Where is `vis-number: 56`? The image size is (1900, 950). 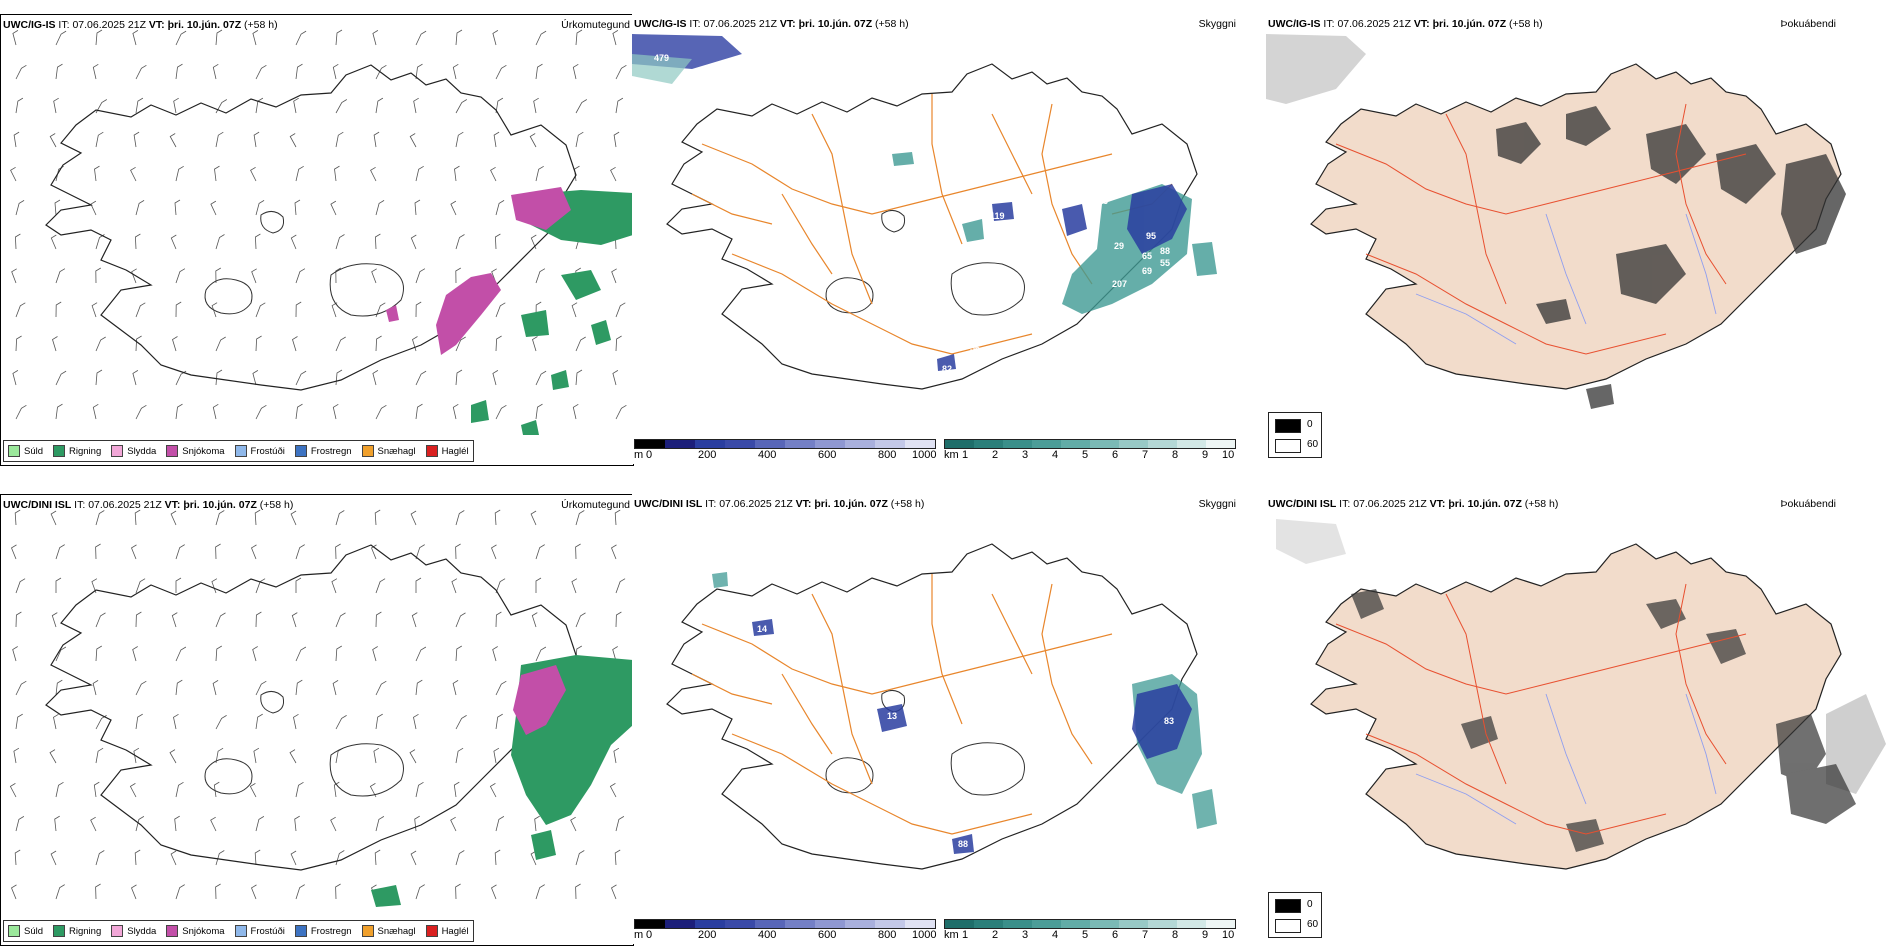
vis-number: 56 is located at coordinates (975, 348).